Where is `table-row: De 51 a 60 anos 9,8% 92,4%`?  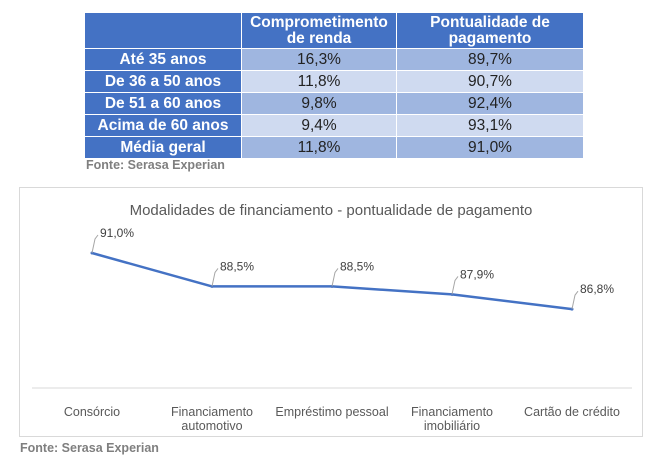
table-row: De 51 a 60 anos 9,8% 92,4% is located at coordinates (334, 103).